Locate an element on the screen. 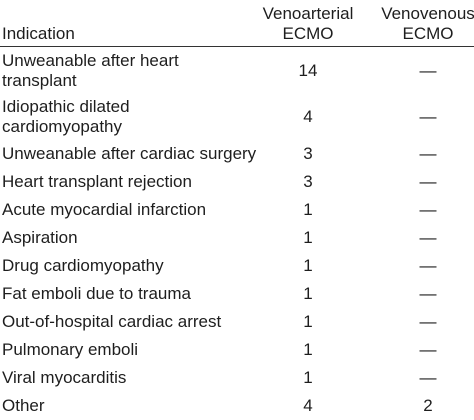  indication: Drug cardiomyopathy is located at coordinates (83, 266).